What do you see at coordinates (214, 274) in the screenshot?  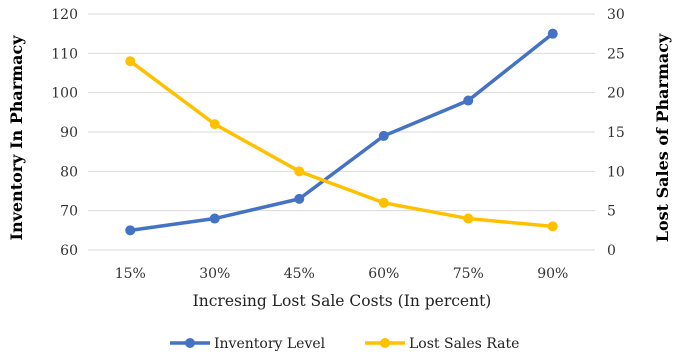 I see `x-tick-label: 30%` at bounding box center [214, 274].